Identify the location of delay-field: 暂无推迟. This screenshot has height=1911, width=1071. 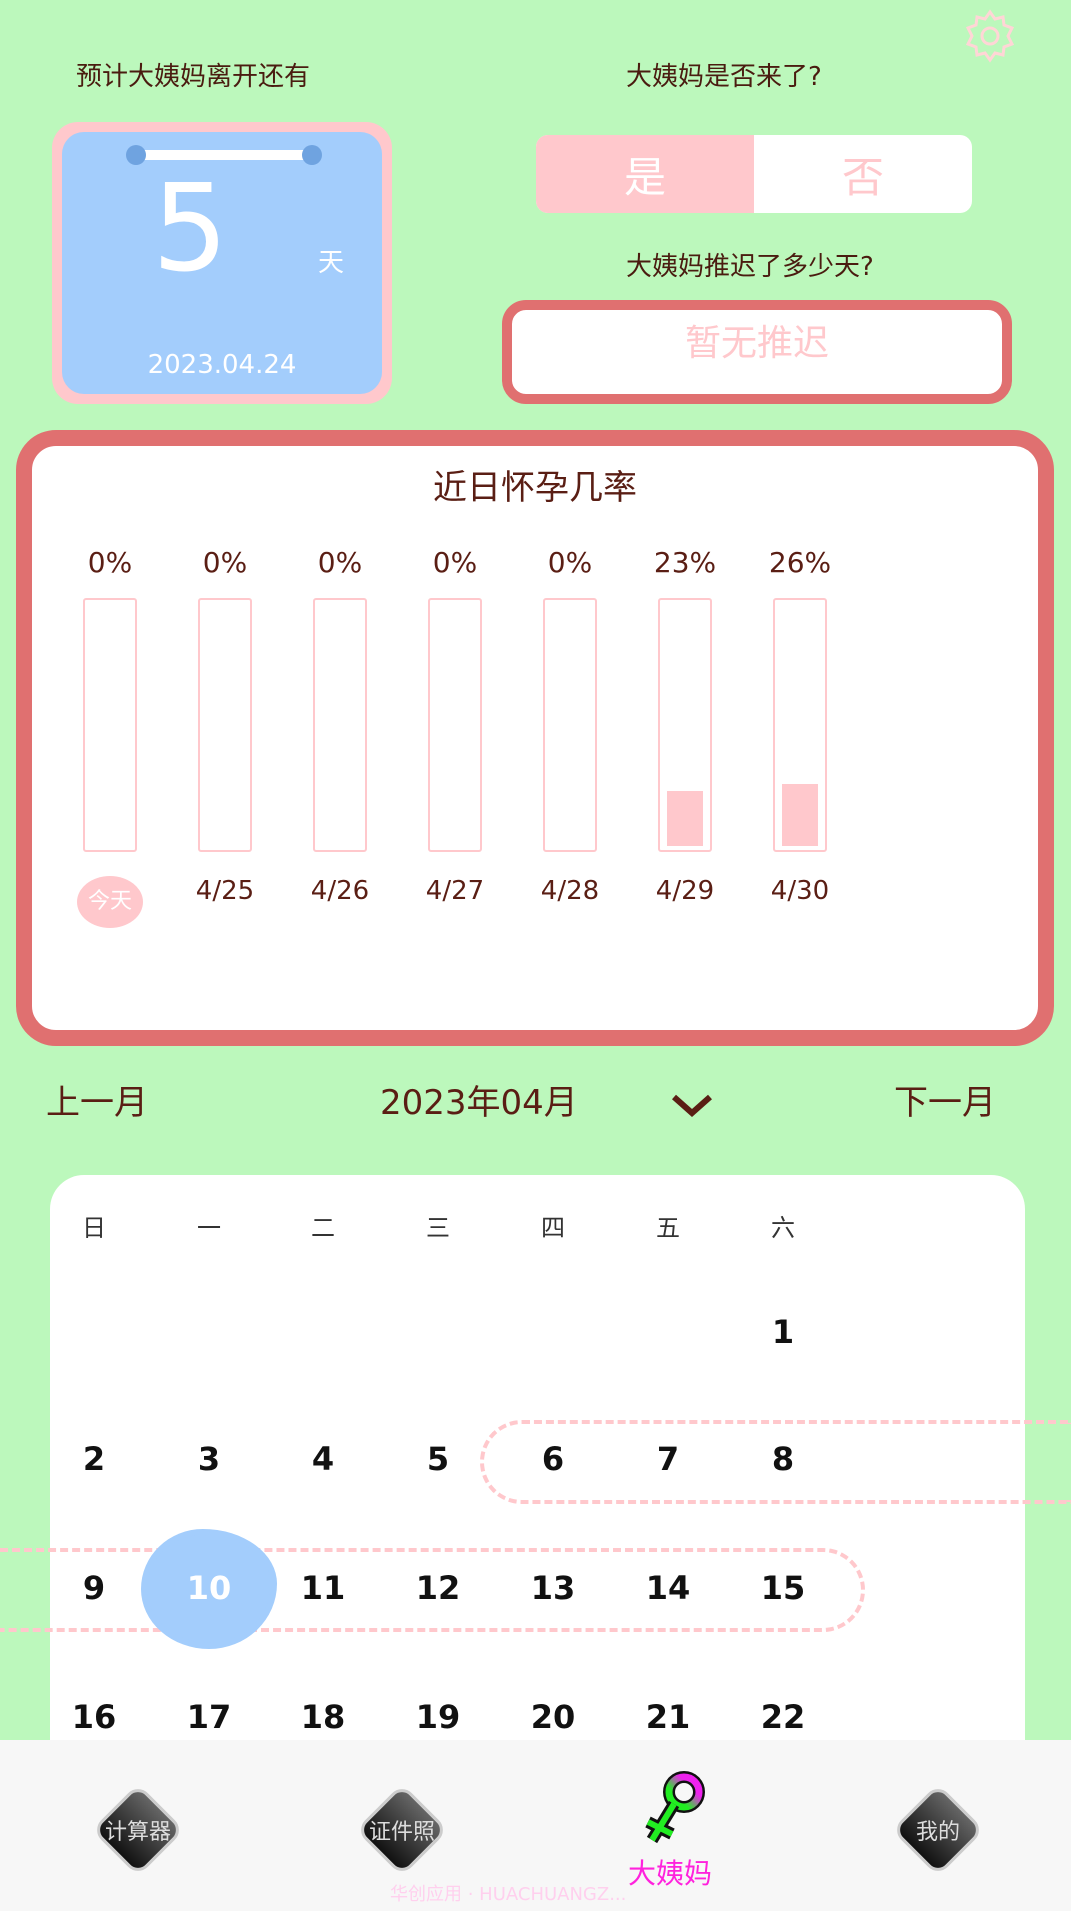
(757, 352).